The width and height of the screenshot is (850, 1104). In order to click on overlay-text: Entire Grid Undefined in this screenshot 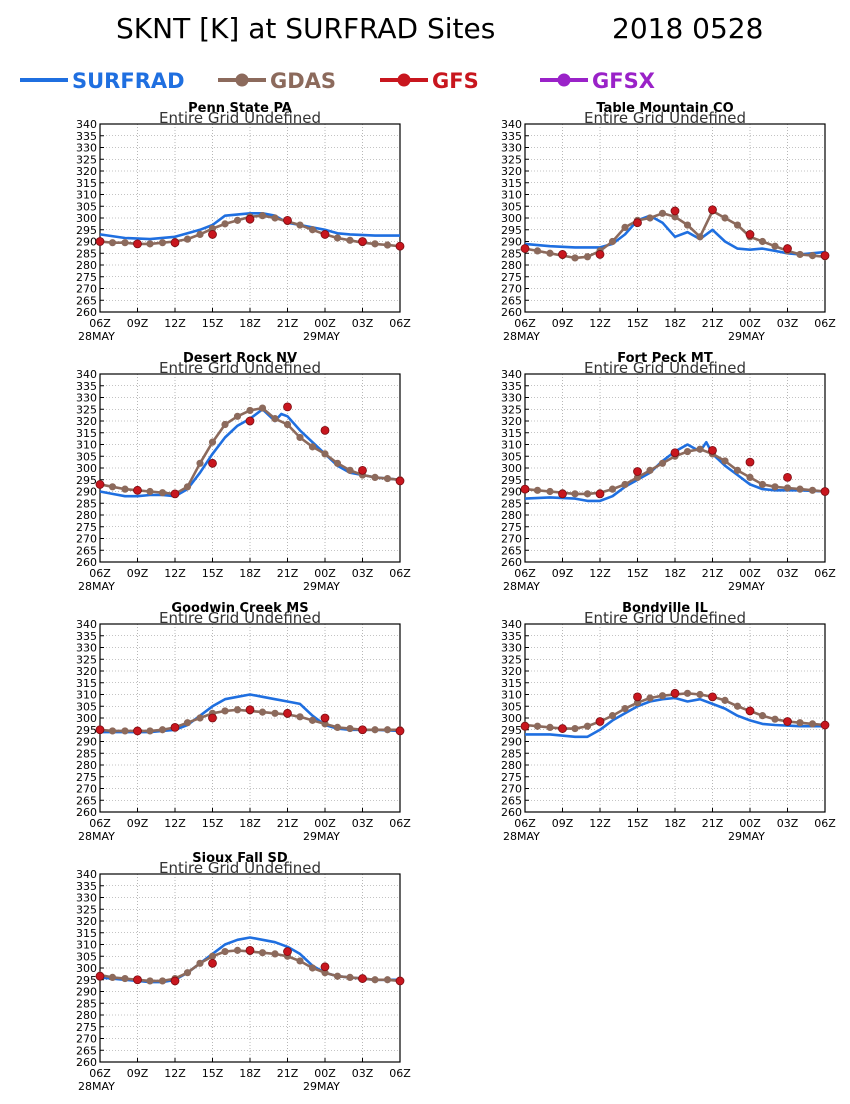, I will do `click(665, 618)`.